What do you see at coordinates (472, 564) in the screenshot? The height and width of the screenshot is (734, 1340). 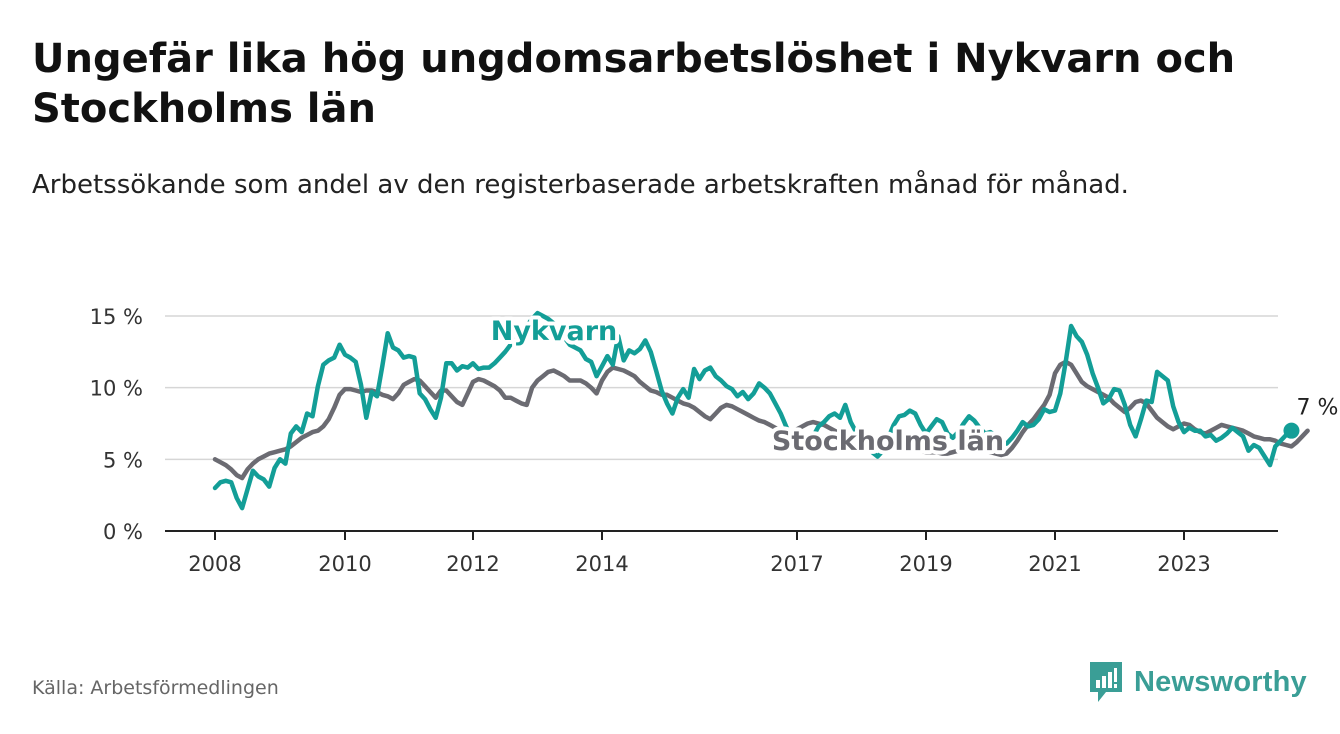 I see `x-tick-label: 2012` at bounding box center [472, 564].